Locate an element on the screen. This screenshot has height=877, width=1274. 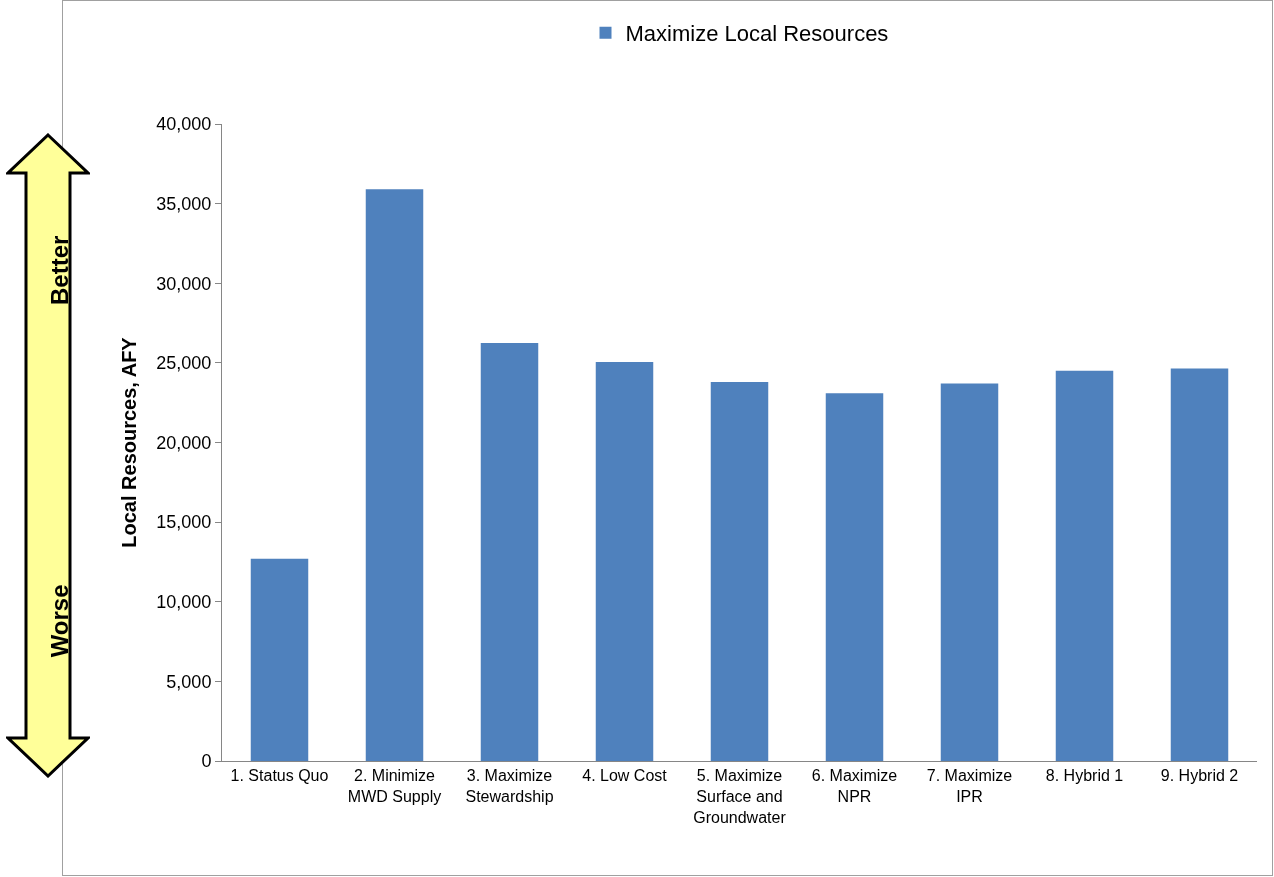
x-tick-label: 1. Status Quo is located at coordinates (279, 776).